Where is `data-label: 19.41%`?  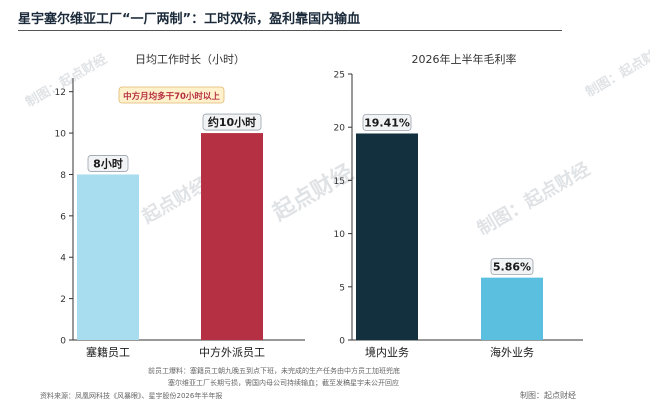
data-label: 19.41% is located at coordinates (387, 122).